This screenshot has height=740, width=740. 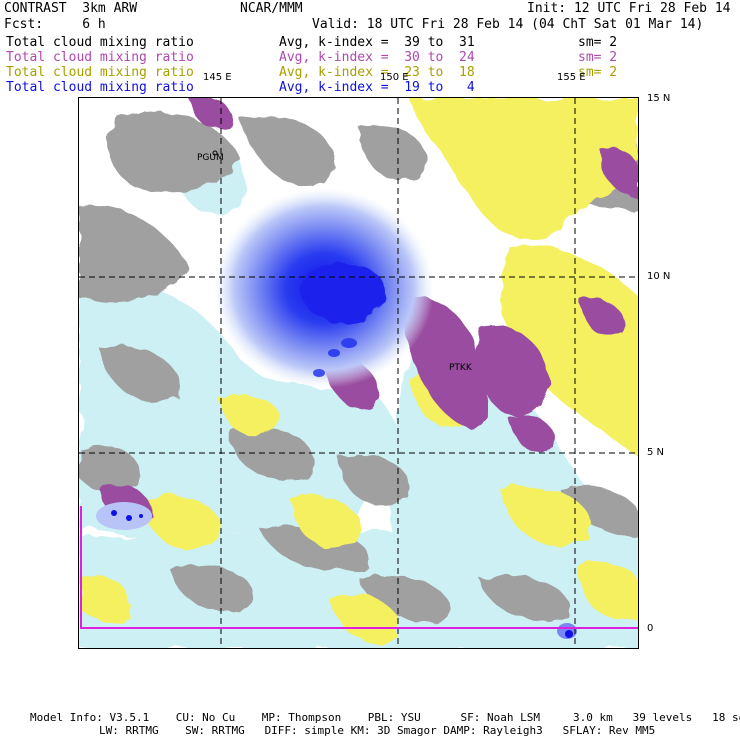 What do you see at coordinates (377, 42) in the screenshot?
I see `legend-range-1: Avg, k-index = 39 to 31` at bounding box center [377, 42].